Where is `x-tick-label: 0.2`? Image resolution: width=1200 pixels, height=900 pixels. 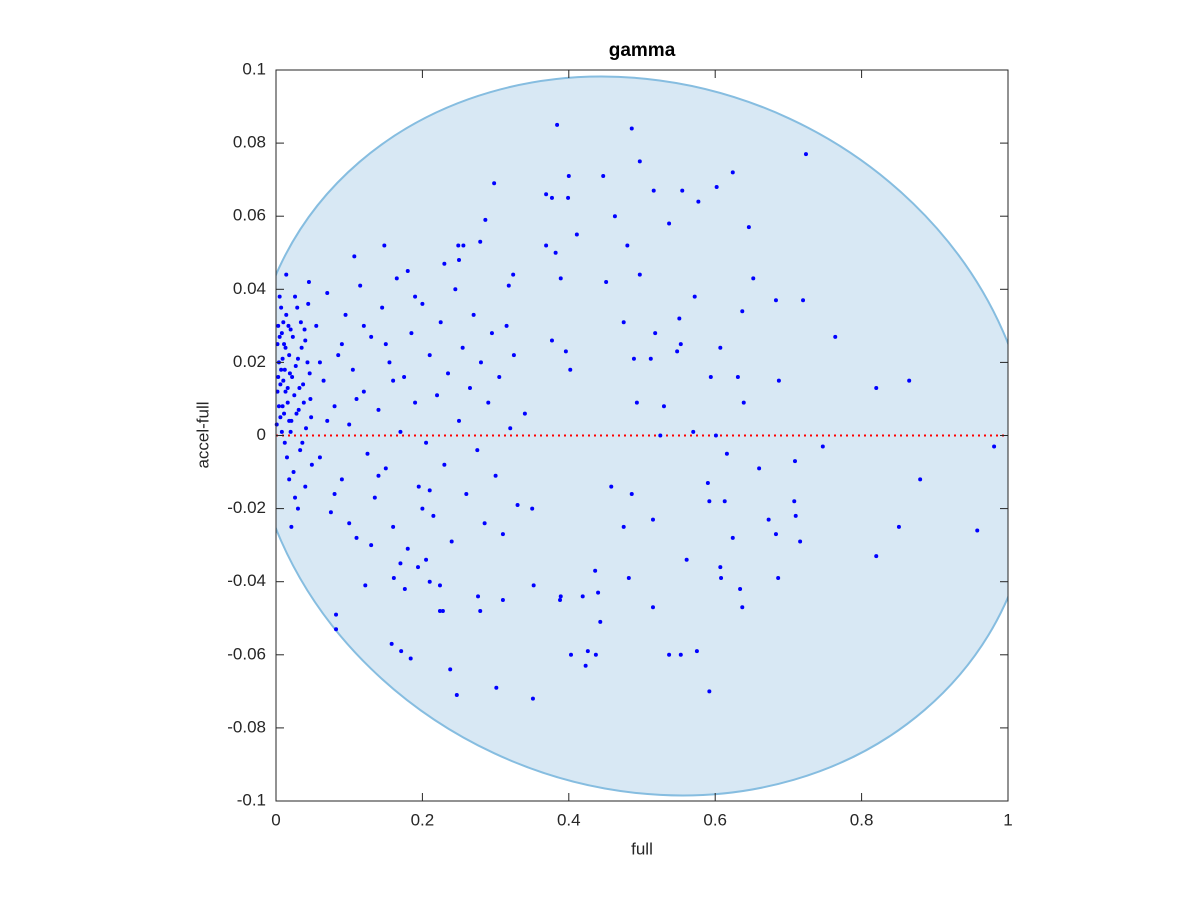 x-tick-label: 0.2 is located at coordinates (423, 819).